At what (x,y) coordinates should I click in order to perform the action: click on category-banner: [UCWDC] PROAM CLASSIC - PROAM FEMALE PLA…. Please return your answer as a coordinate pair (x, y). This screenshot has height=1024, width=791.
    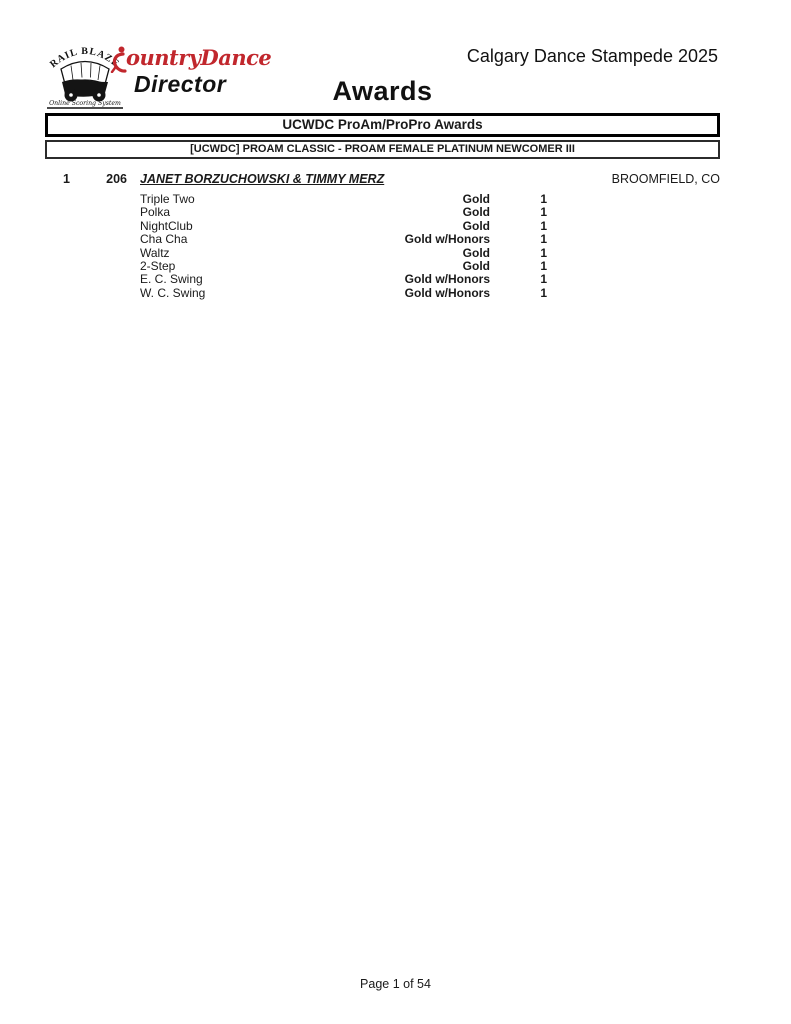
    Looking at the image, I should click on (382, 149).